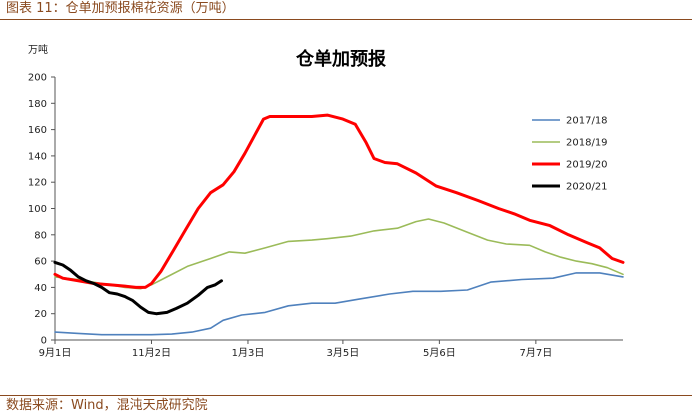  What do you see at coordinates (340, 59) in the screenshot?
I see `chart-title: 仓单加预报` at bounding box center [340, 59].